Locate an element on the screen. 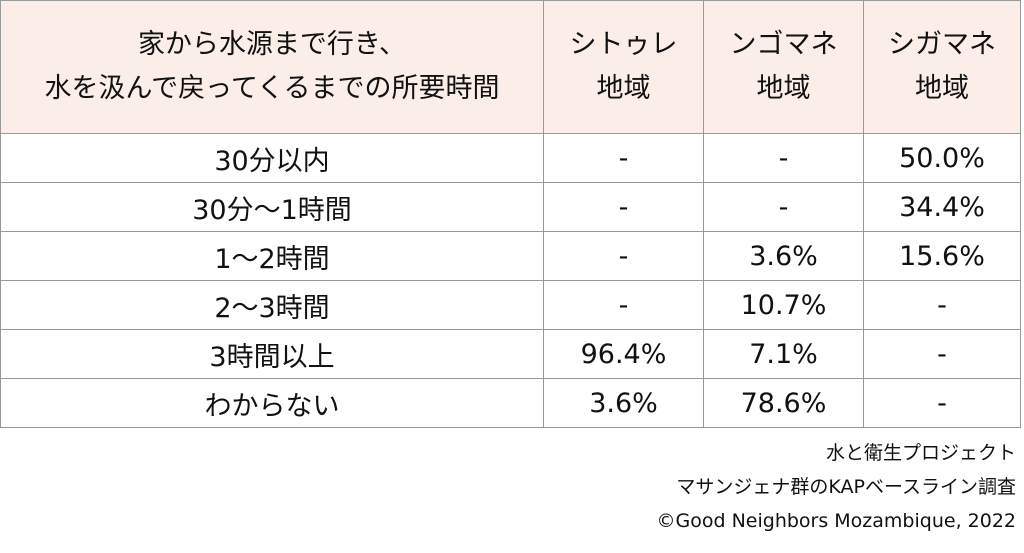 The height and width of the screenshot is (553, 1024). row-label: 3時間以上 is located at coordinates (272, 354).